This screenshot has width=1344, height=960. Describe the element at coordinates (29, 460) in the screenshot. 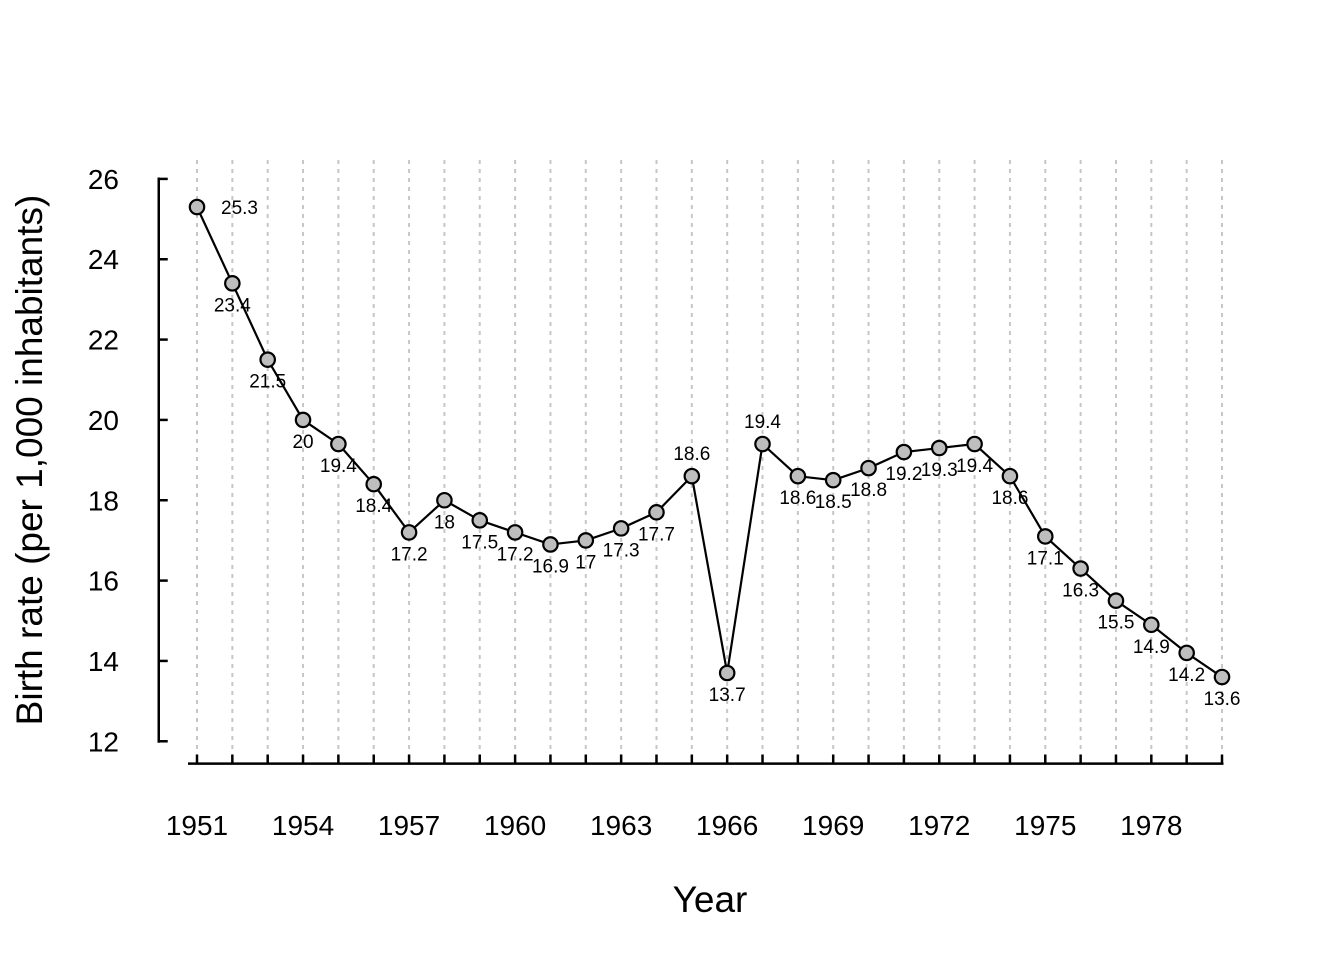

I see `y-axis-title: Birth rate (per 1,000 inhabitants)` at that location.